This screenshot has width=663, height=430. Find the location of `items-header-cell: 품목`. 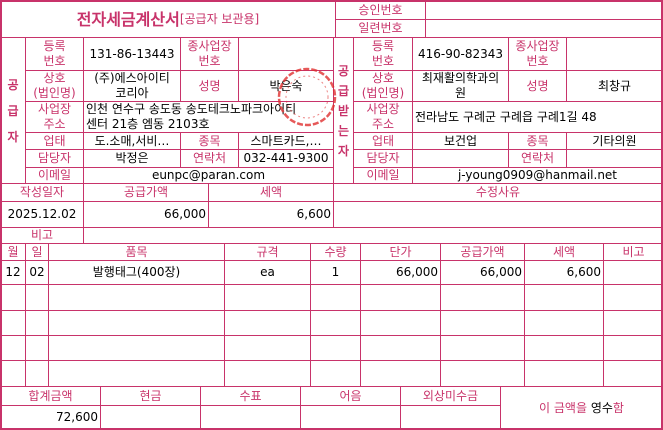

items-header-cell: 품목 is located at coordinates (136, 252).